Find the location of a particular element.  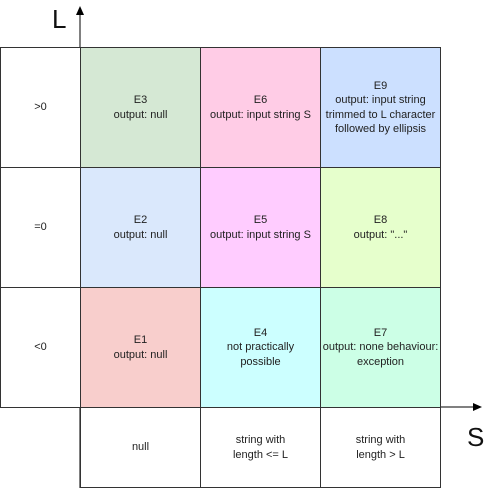

col-label-text: string with length <= L is located at coordinates (260, 447).